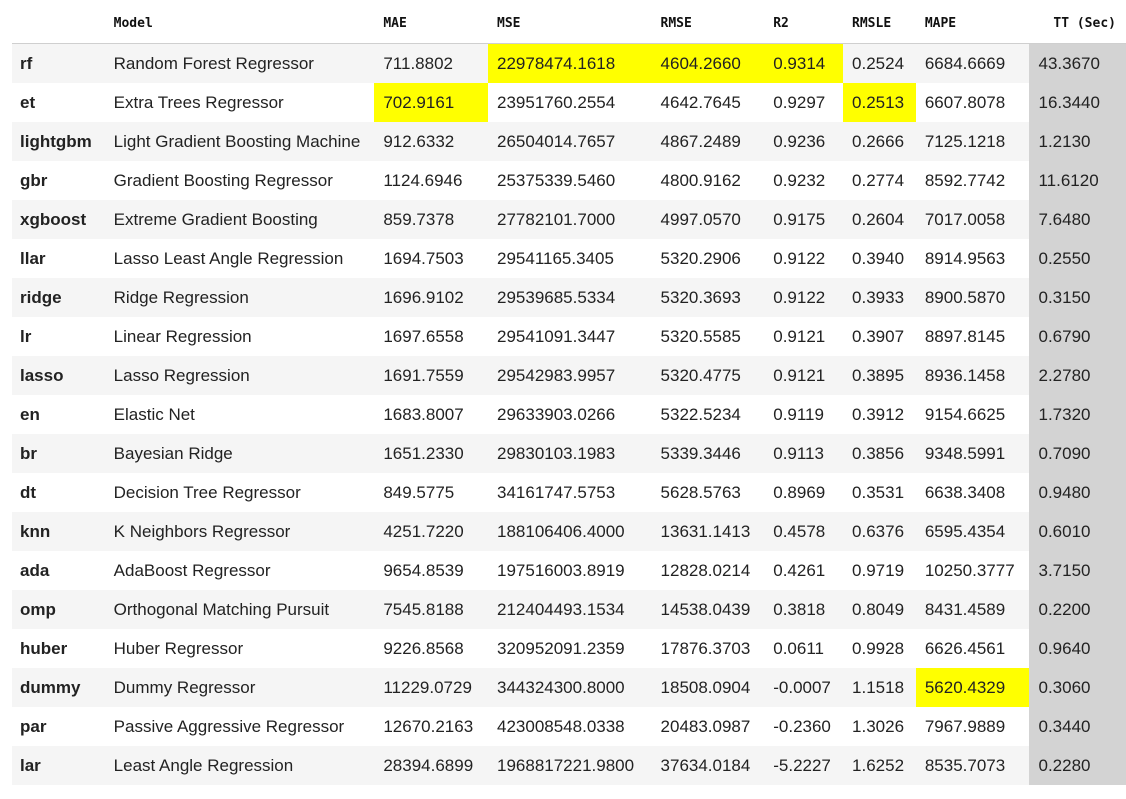 The width and height of the screenshot is (1126, 799). Describe the element at coordinates (556, 453) in the screenshot. I see `cell-mse: 29830103.1983` at that location.